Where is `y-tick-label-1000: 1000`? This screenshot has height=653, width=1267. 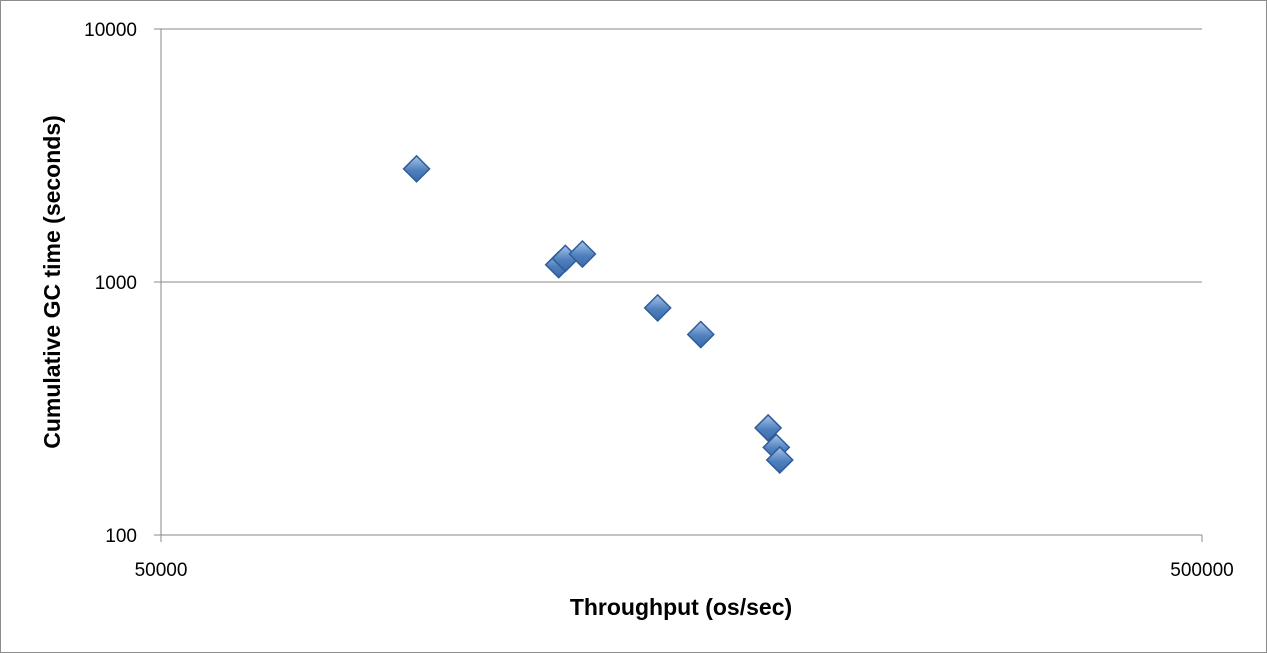
y-tick-label-1000: 1000 is located at coordinates (116, 283).